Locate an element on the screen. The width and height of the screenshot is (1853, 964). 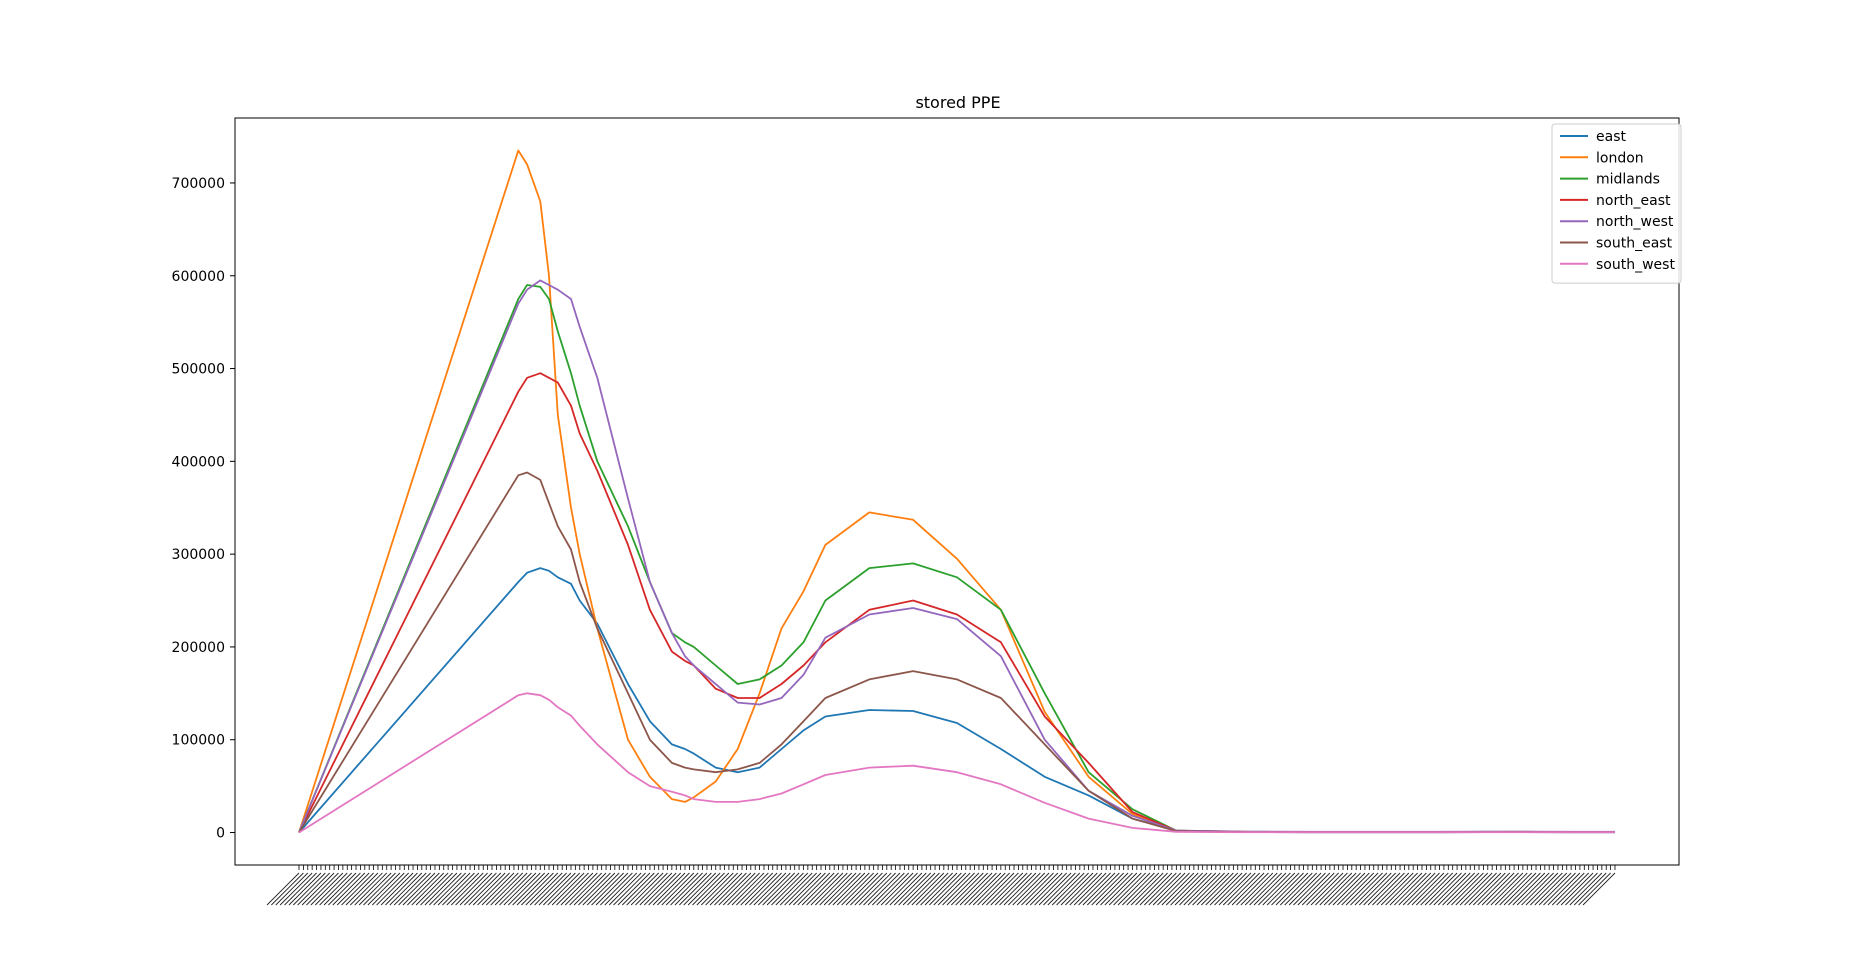
y-tick-label: 500000 is located at coordinates (198, 370).